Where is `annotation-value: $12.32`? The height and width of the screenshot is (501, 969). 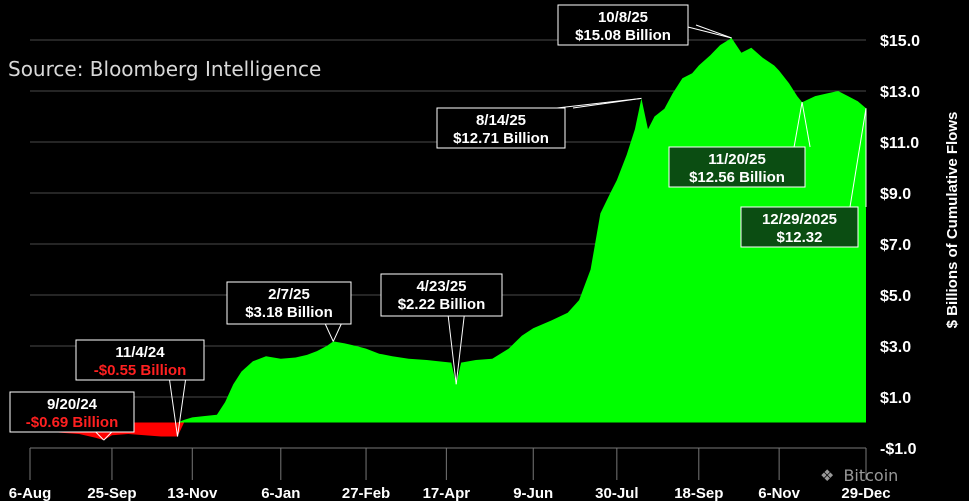
annotation-value: $12.32 is located at coordinates (800, 237).